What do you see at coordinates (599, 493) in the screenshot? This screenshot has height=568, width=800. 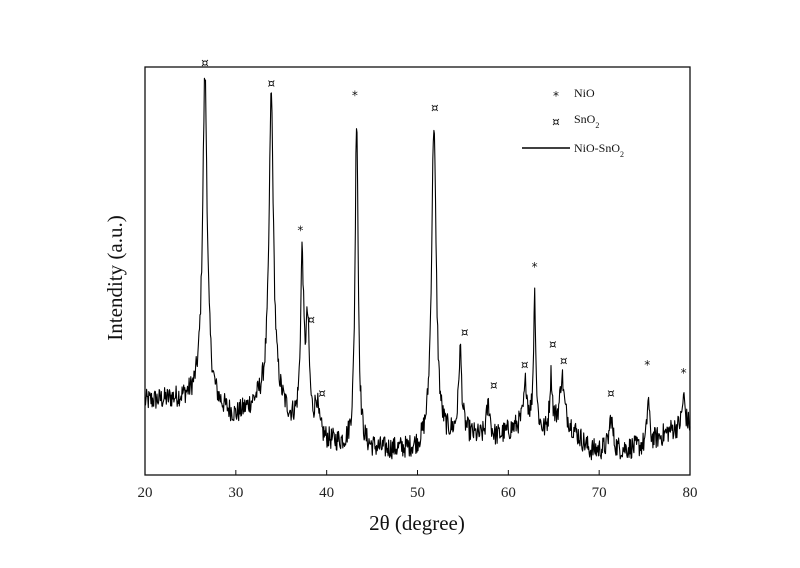 I see `x-tick-label: 70` at bounding box center [599, 493].